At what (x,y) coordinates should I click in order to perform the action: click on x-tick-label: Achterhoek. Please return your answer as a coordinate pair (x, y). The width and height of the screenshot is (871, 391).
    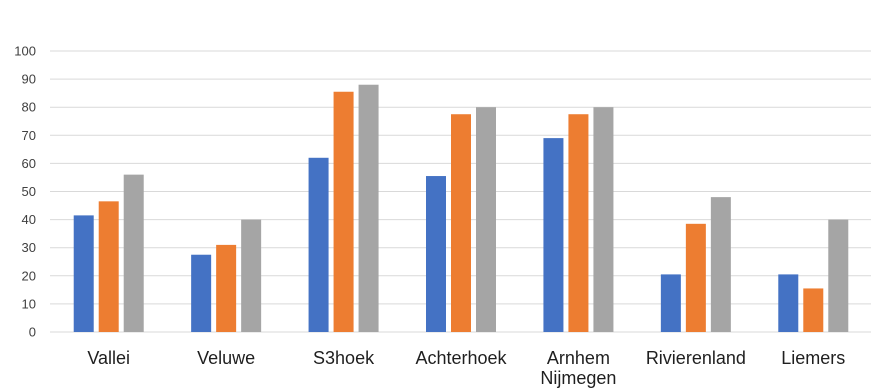
    Looking at the image, I should click on (461, 358).